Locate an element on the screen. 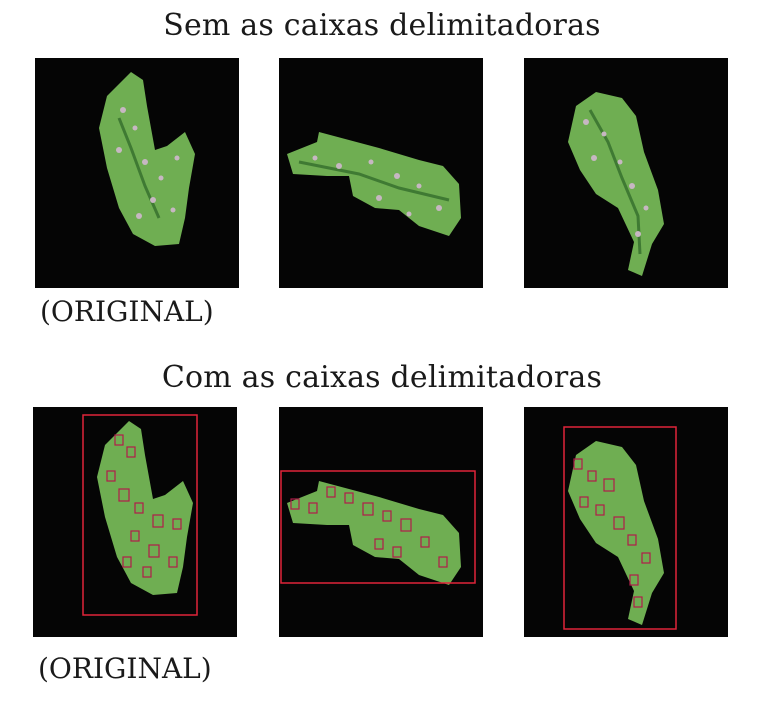 The image size is (764, 705). top-original-caption: (ORIGINAL) is located at coordinates (127, 311).